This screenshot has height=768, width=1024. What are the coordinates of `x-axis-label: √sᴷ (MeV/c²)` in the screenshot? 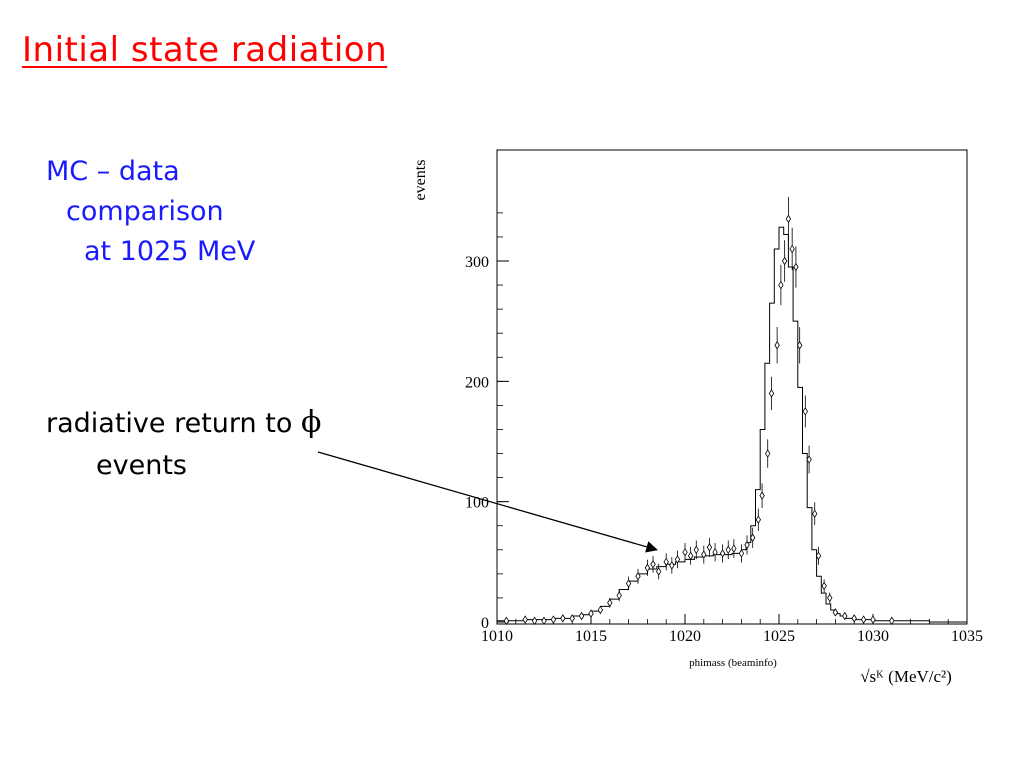 It's located at (906, 676).